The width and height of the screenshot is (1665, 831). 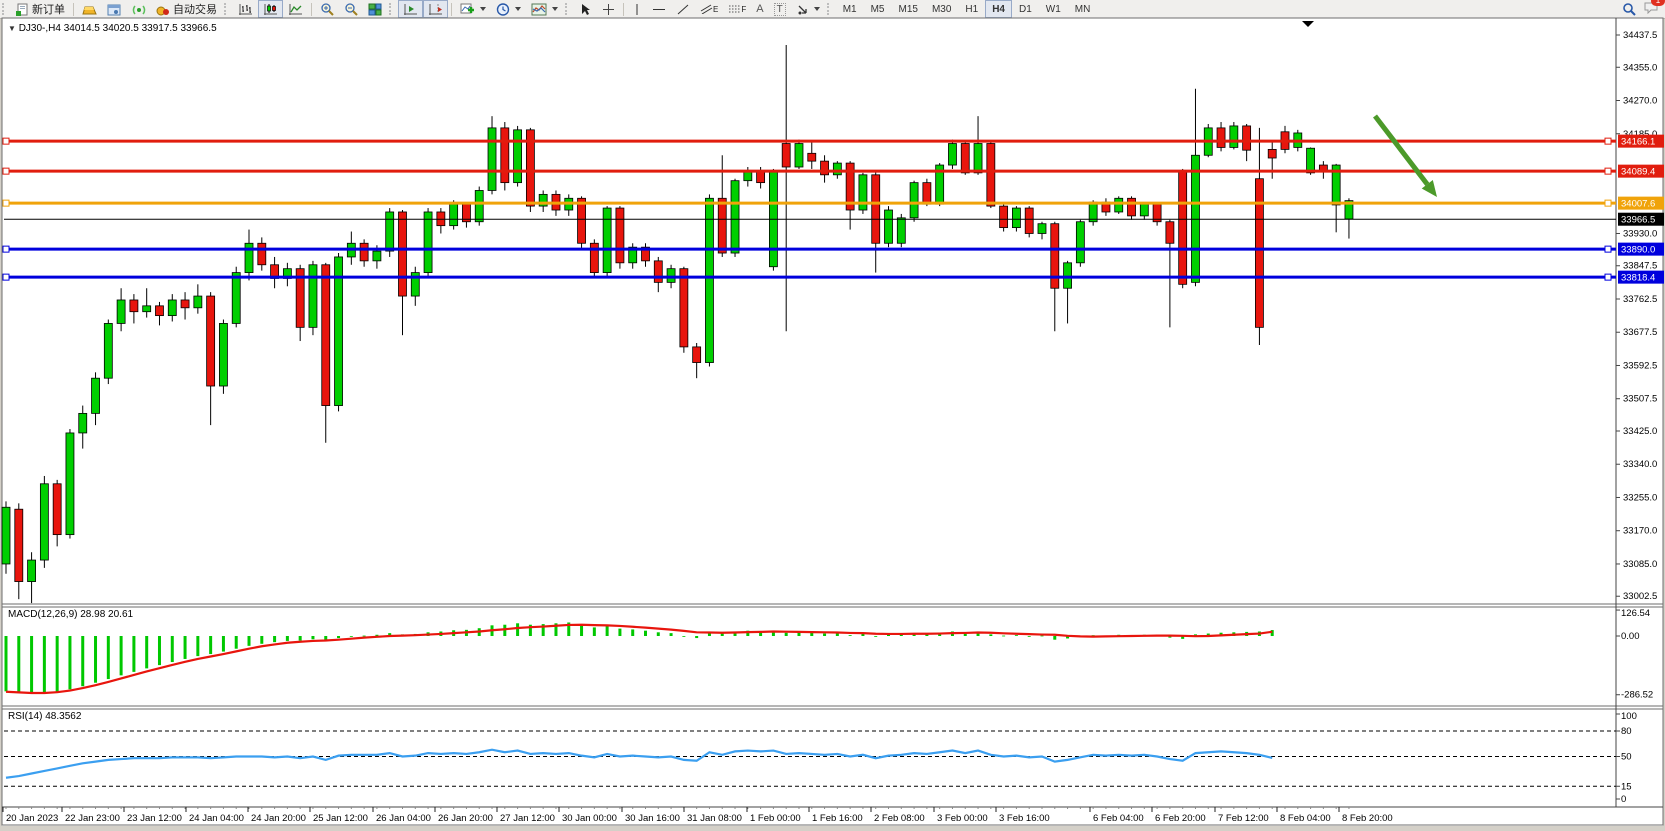 I want to click on fibonacci-icon, so click(x=735, y=9).